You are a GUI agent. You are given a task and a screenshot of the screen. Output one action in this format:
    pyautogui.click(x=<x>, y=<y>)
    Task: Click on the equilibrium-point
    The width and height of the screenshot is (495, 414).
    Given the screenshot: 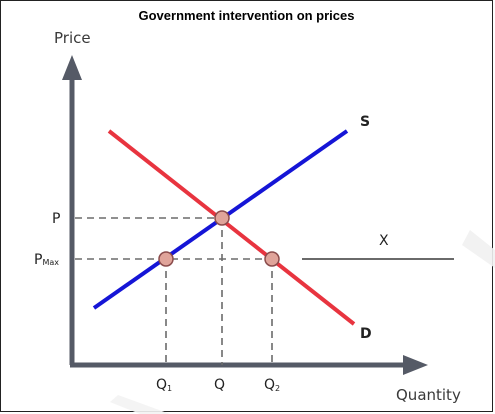 What is the action you would take?
    pyautogui.click(x=222, y=218)
    